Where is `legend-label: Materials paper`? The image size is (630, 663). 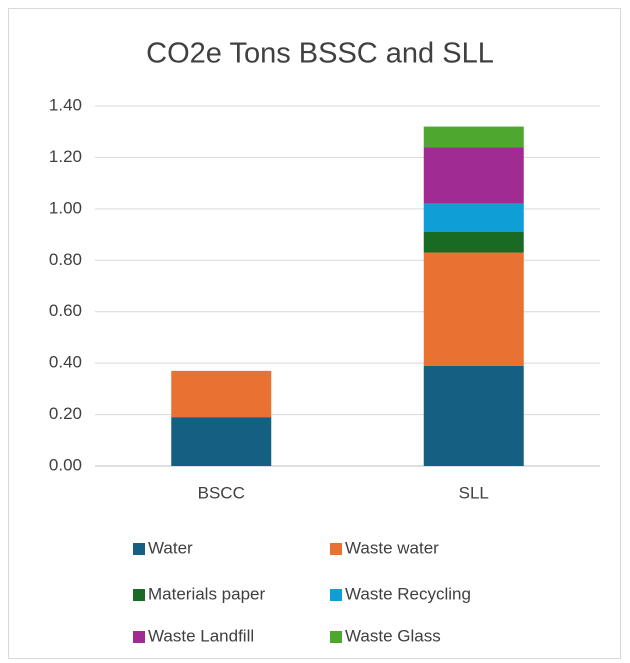 legend-label: Materials paper is located at coordinates (207, 593).